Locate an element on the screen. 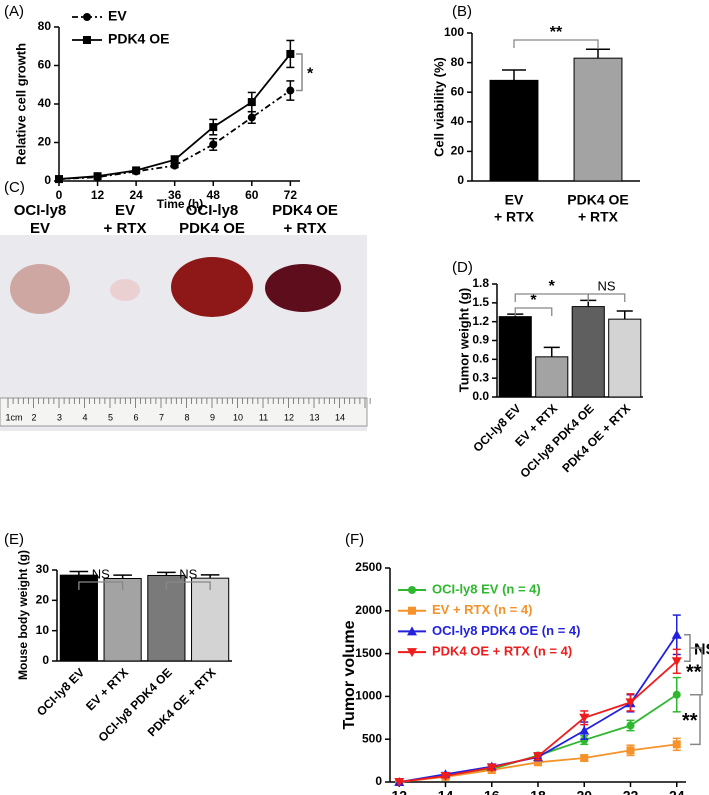 The height and width of the screenshot is (795, 709). ruler-label: 3 is located at coordinates (59, 417).